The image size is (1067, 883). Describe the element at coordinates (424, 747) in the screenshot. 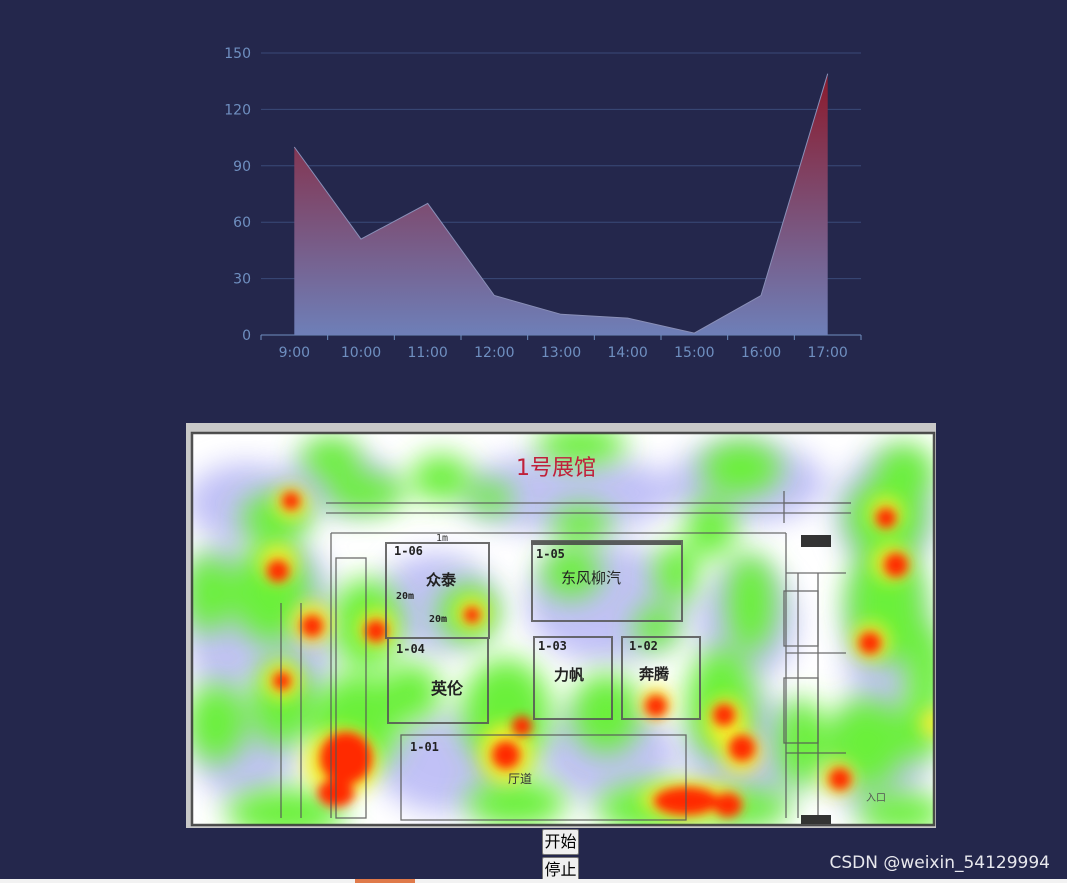

I see `booth-code: 1-01` at that location.